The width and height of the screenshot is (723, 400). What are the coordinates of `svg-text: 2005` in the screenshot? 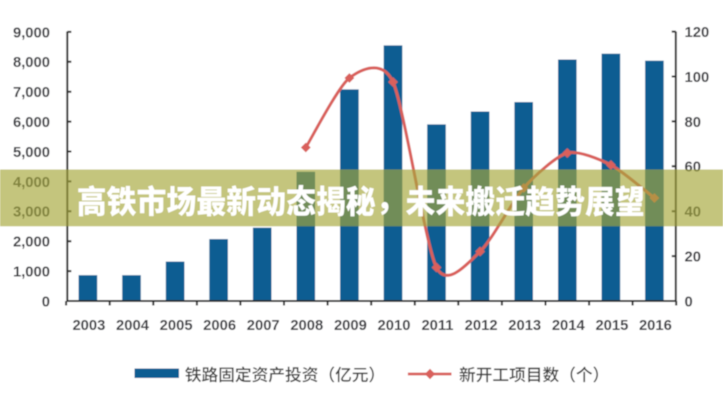 It's located at (176, 326).